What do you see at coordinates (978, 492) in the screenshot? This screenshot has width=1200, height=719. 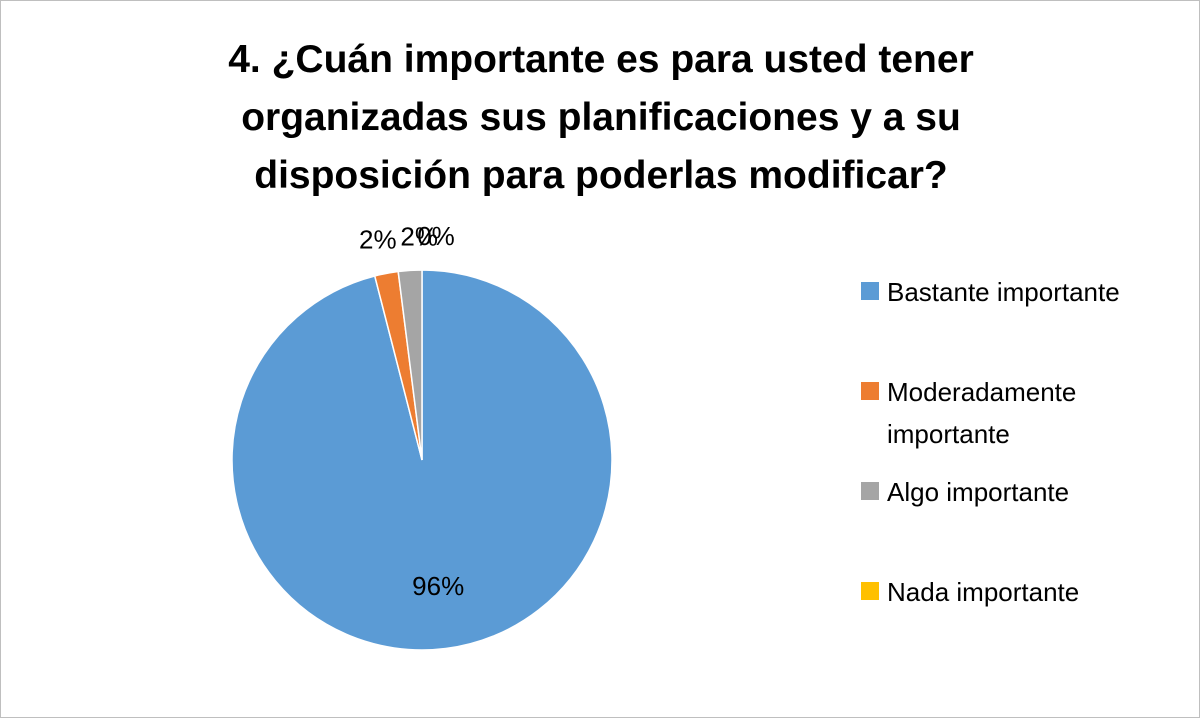 I see `legend-label: Algo importante` at bounding box center [978, 492].